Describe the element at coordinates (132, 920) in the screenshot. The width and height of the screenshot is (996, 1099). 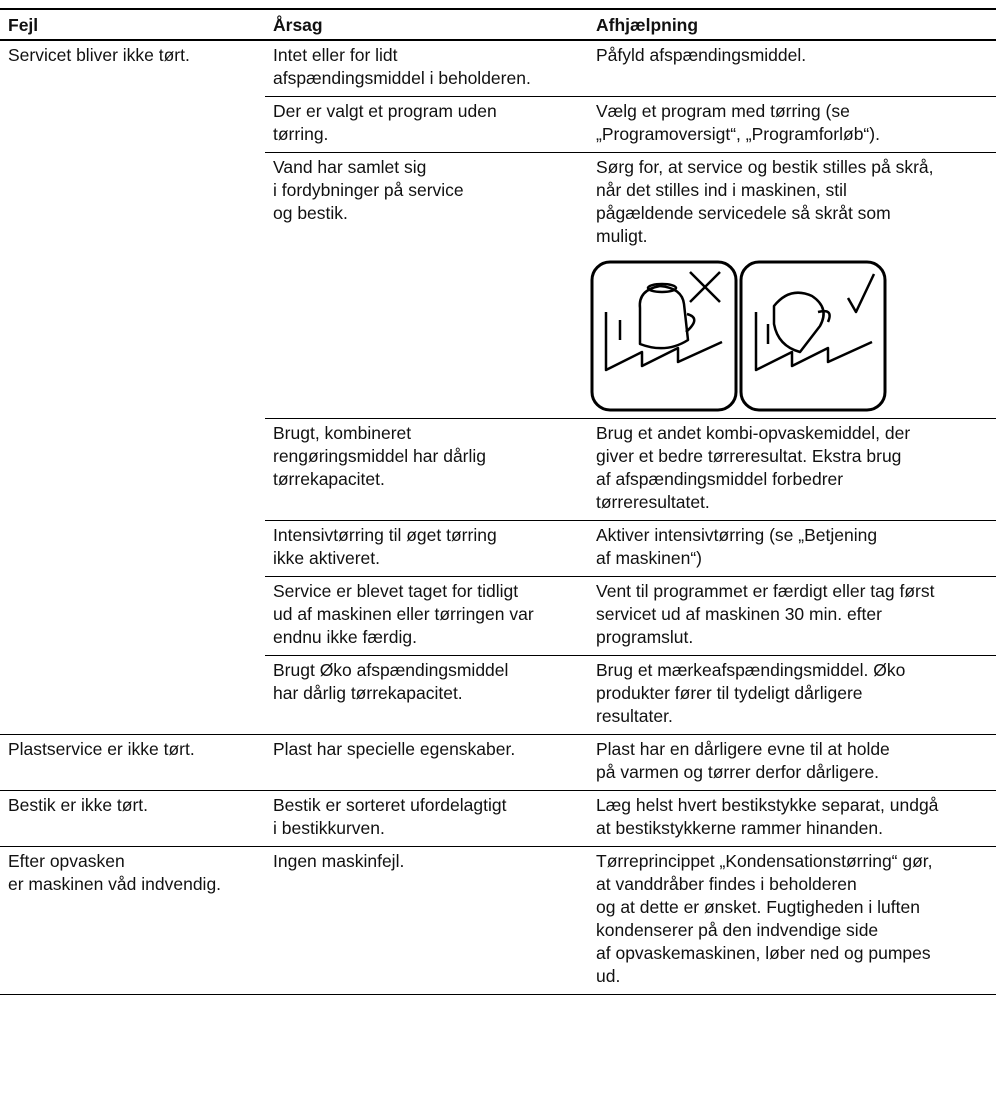
I see `fault-cell: Efter opvasken er maskinen våd indvendig.` at that location.